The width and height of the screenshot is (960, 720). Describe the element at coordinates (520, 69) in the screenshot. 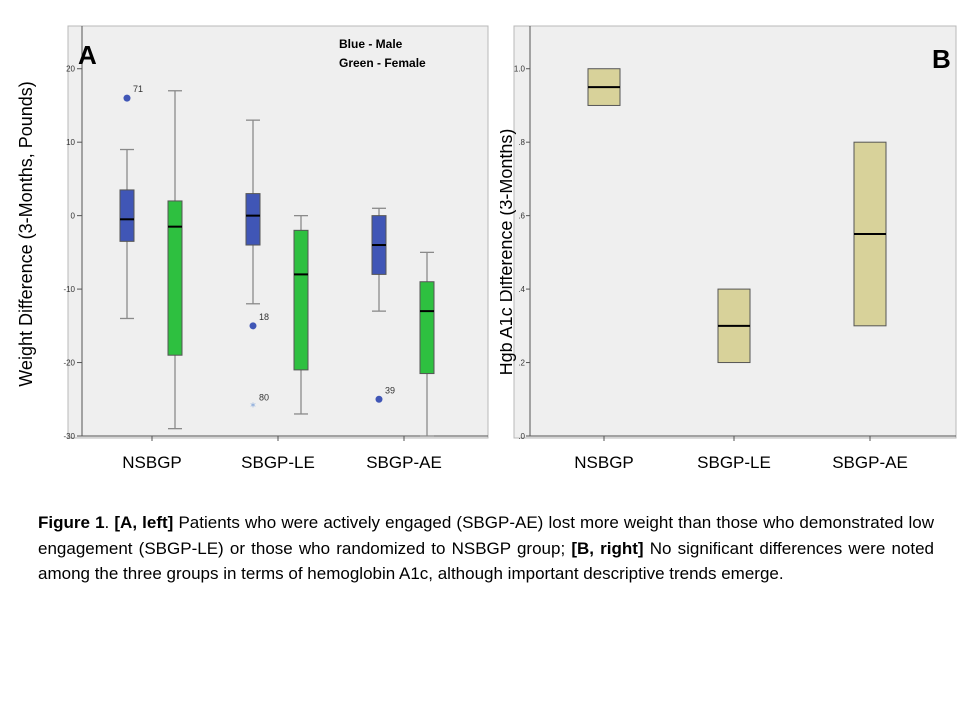

I see `y-tick-label: 1.0` at that location.